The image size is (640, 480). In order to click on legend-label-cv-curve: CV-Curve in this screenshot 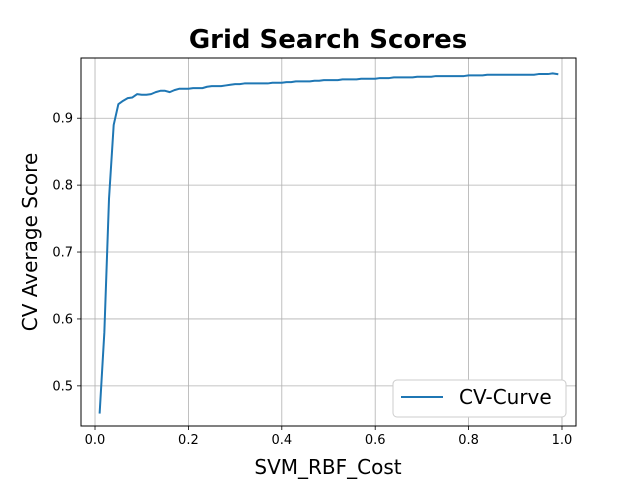, I will do `click(505, 397)`.